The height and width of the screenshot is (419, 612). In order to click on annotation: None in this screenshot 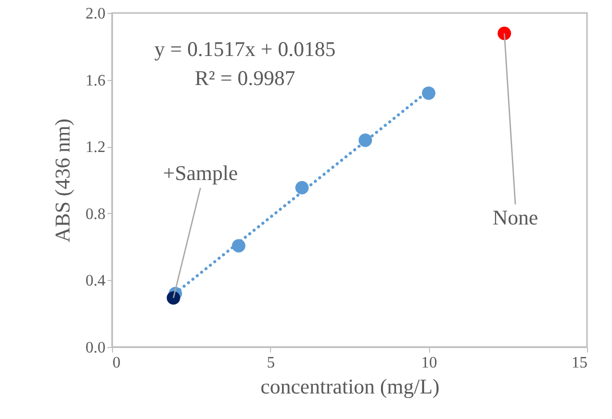, I will do `click(515, 217)`.